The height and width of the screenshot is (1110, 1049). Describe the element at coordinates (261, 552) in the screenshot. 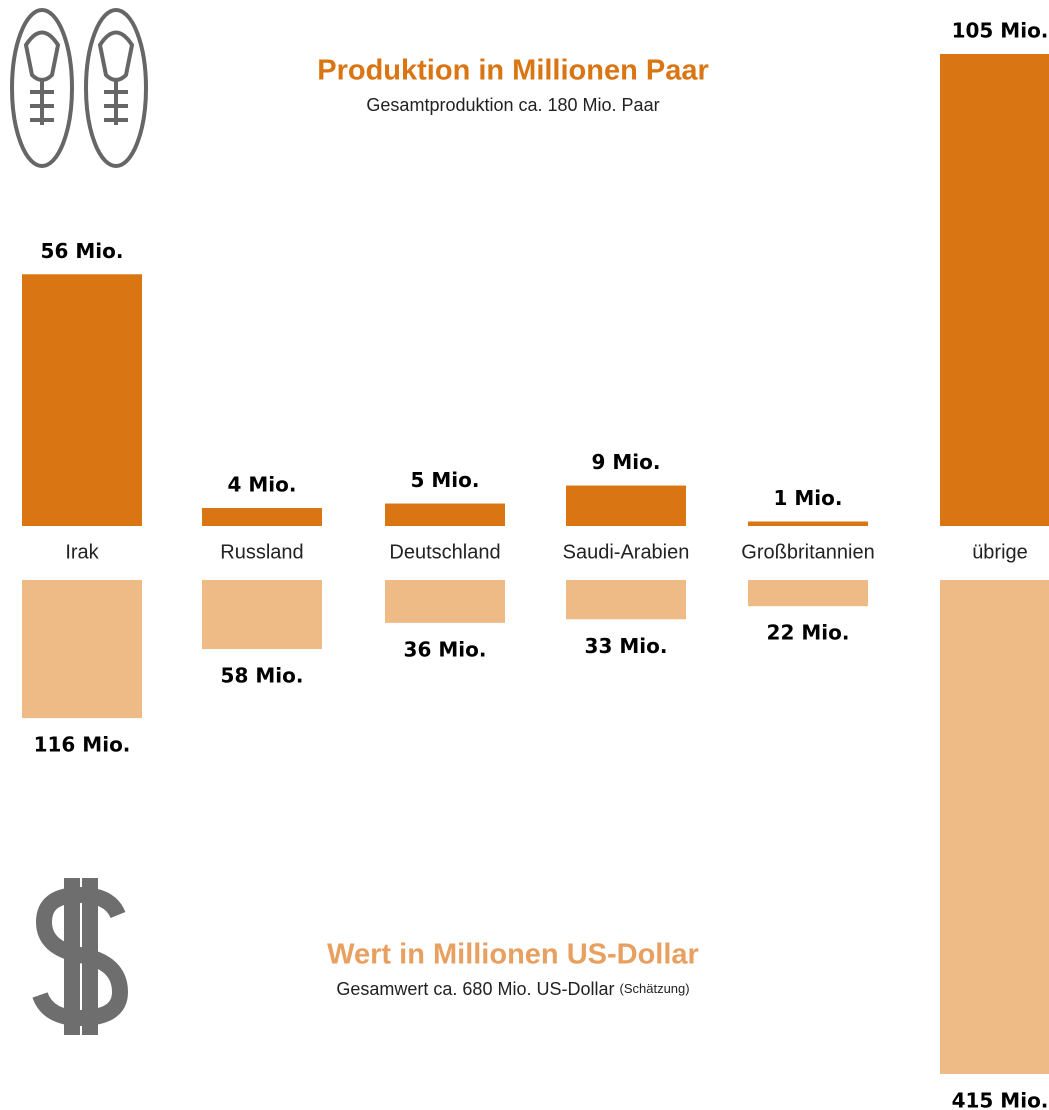

I see `category-label: Russland` at that location.